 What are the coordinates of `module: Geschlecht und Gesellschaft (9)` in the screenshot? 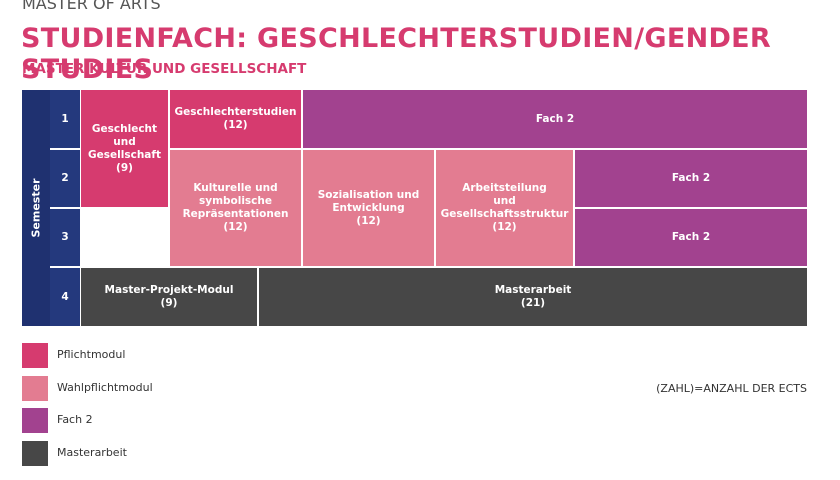 It's located at (124, 148).